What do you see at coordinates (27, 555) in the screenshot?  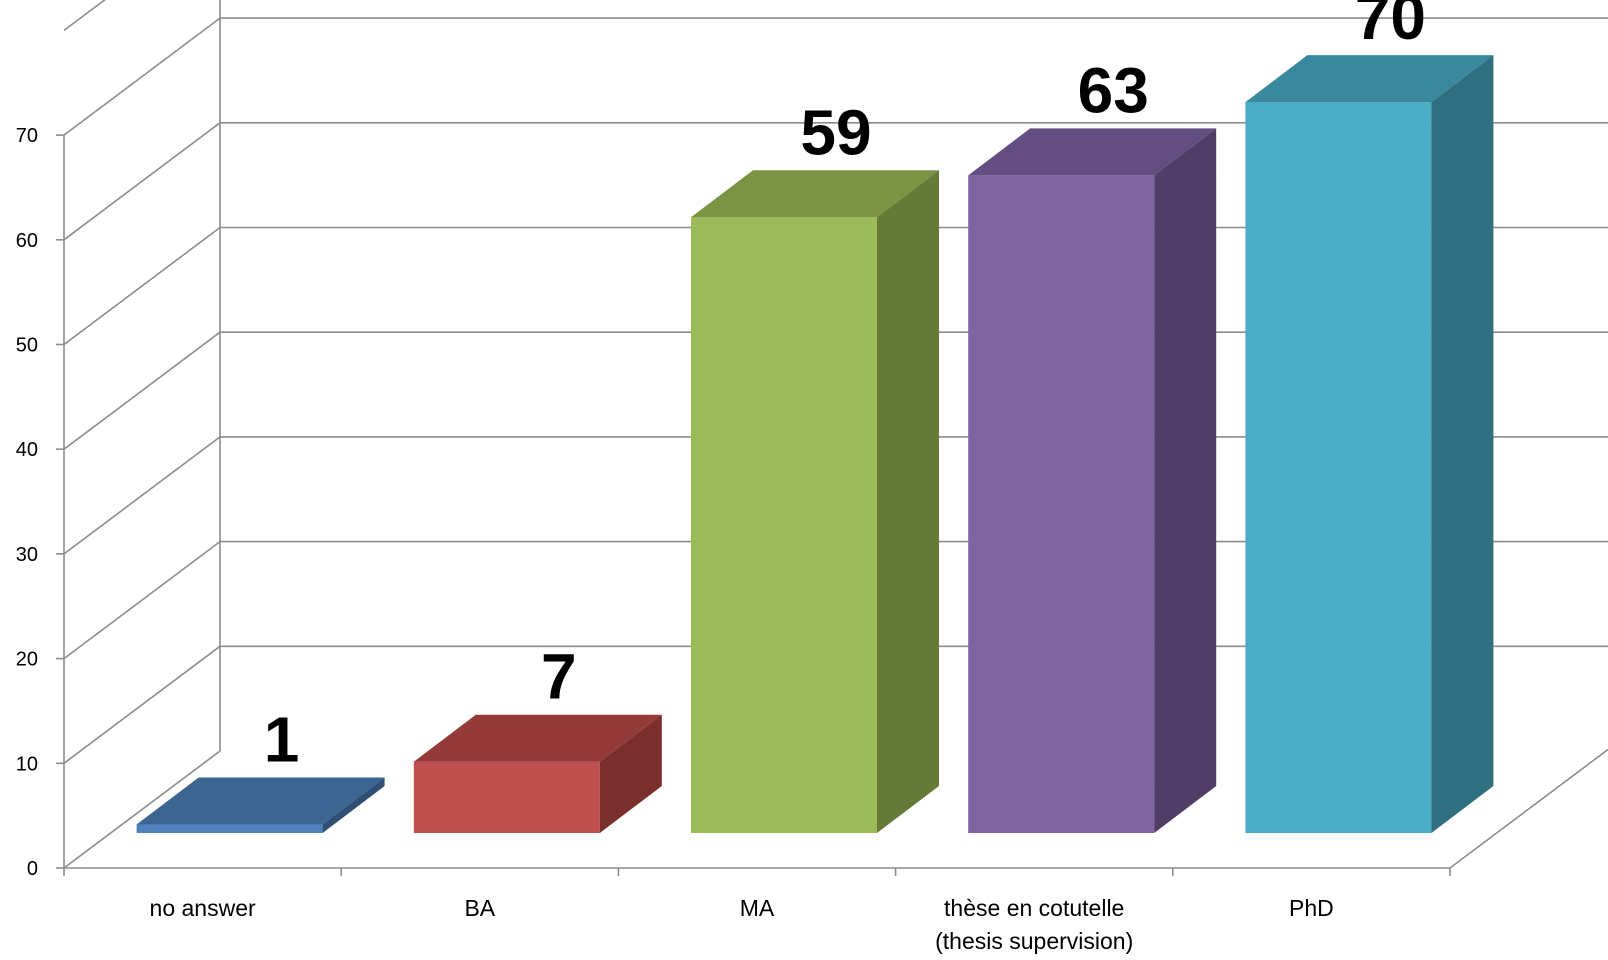 I see `y-tick-label: 30` at bounding box center [27, 555].